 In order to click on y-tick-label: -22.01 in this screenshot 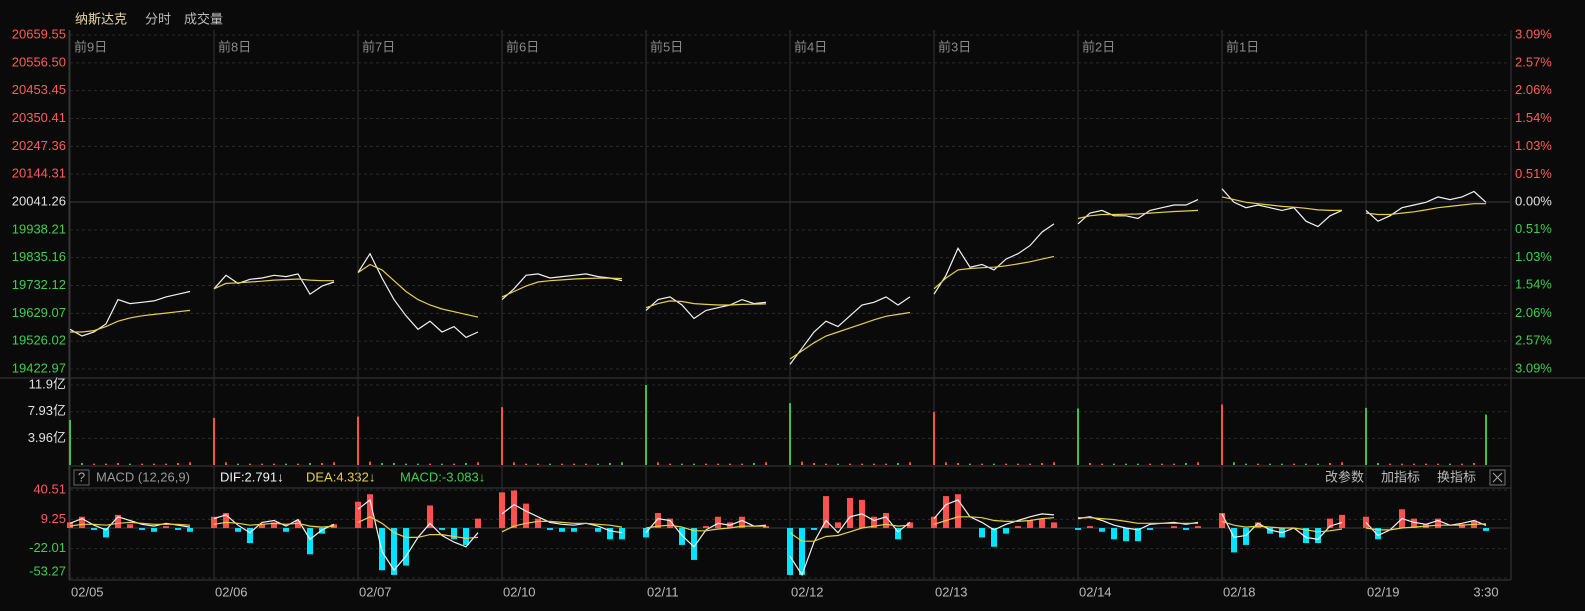, I will do `click(47, 547)`.